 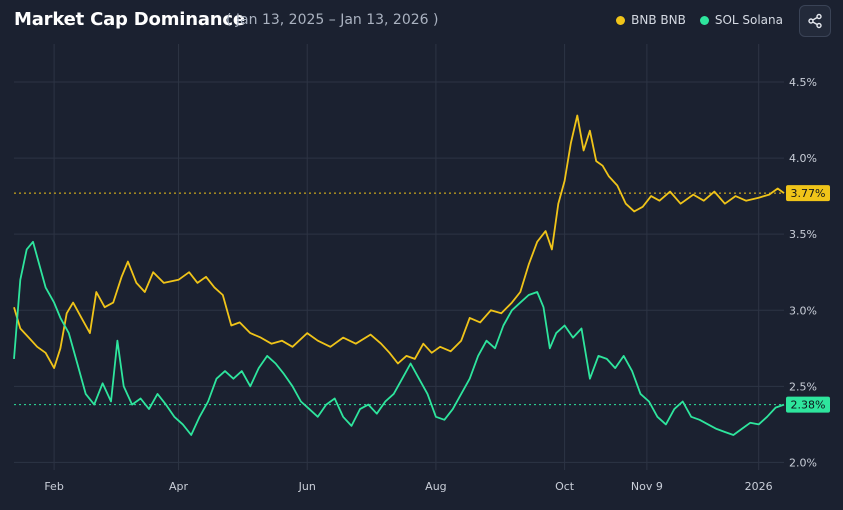 I want to click on legend-item-sol: SOL Solana, so click(x=741, y=20).